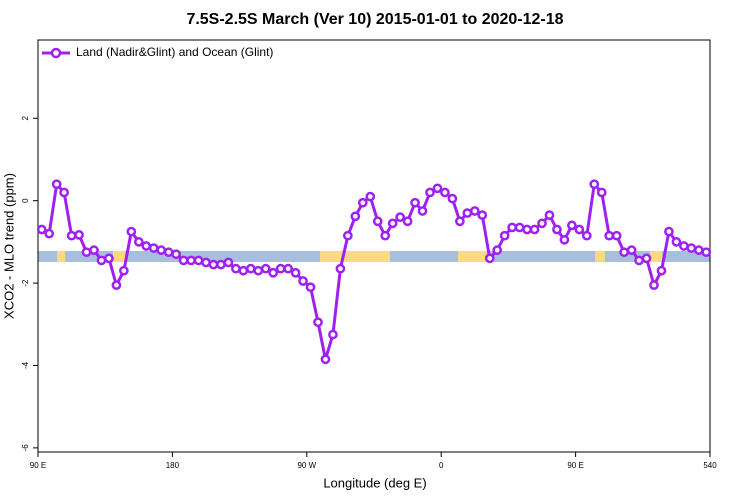 The width and height of the screenshot is (750, 500). I want to click on legend-marker, so click(56, 53).